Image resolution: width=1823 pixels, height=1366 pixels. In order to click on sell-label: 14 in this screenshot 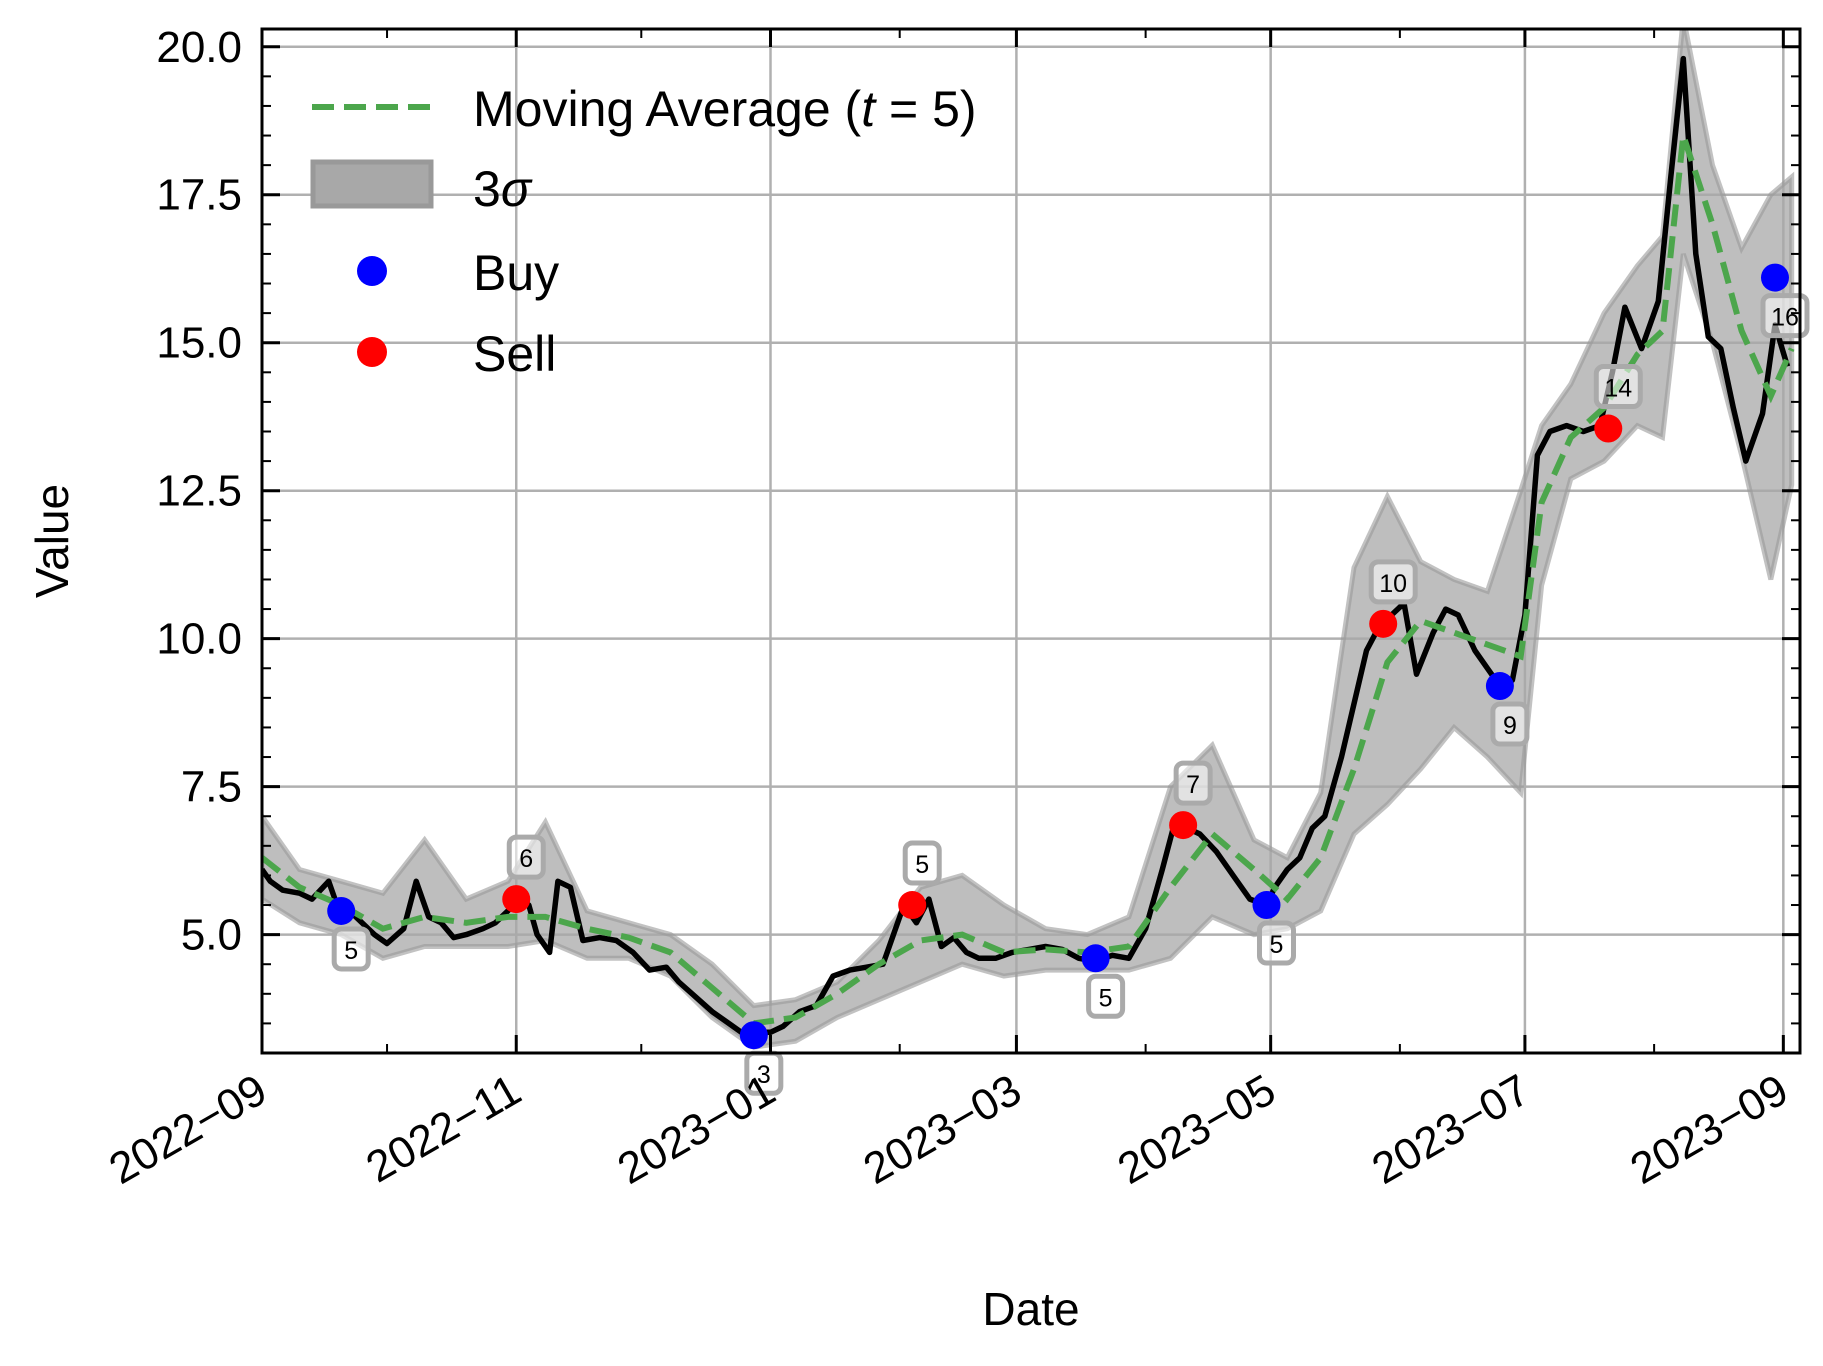, I will do `click(1618, 389)`.